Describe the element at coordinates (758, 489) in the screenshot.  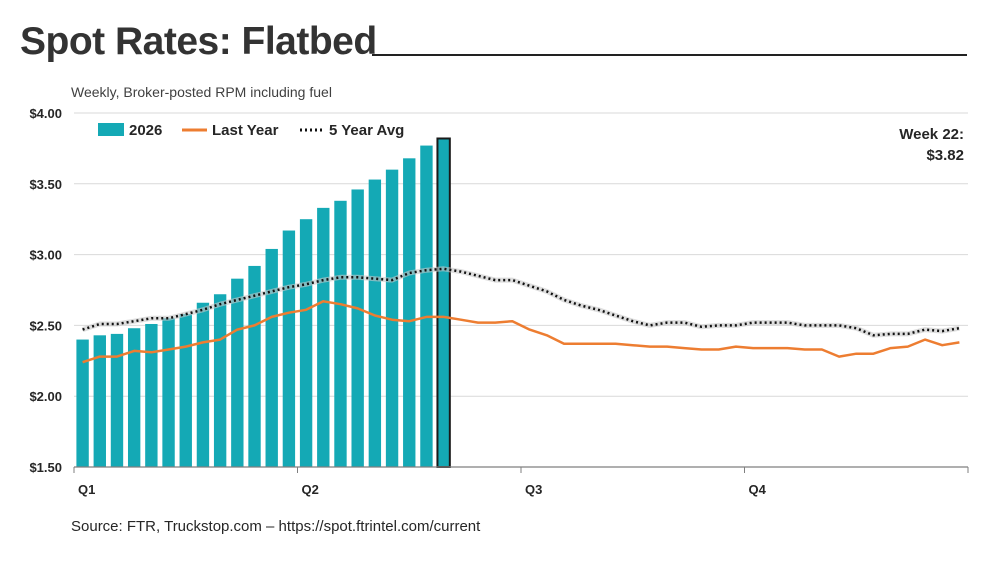
I see `x-tick-label: Q4` at that location.